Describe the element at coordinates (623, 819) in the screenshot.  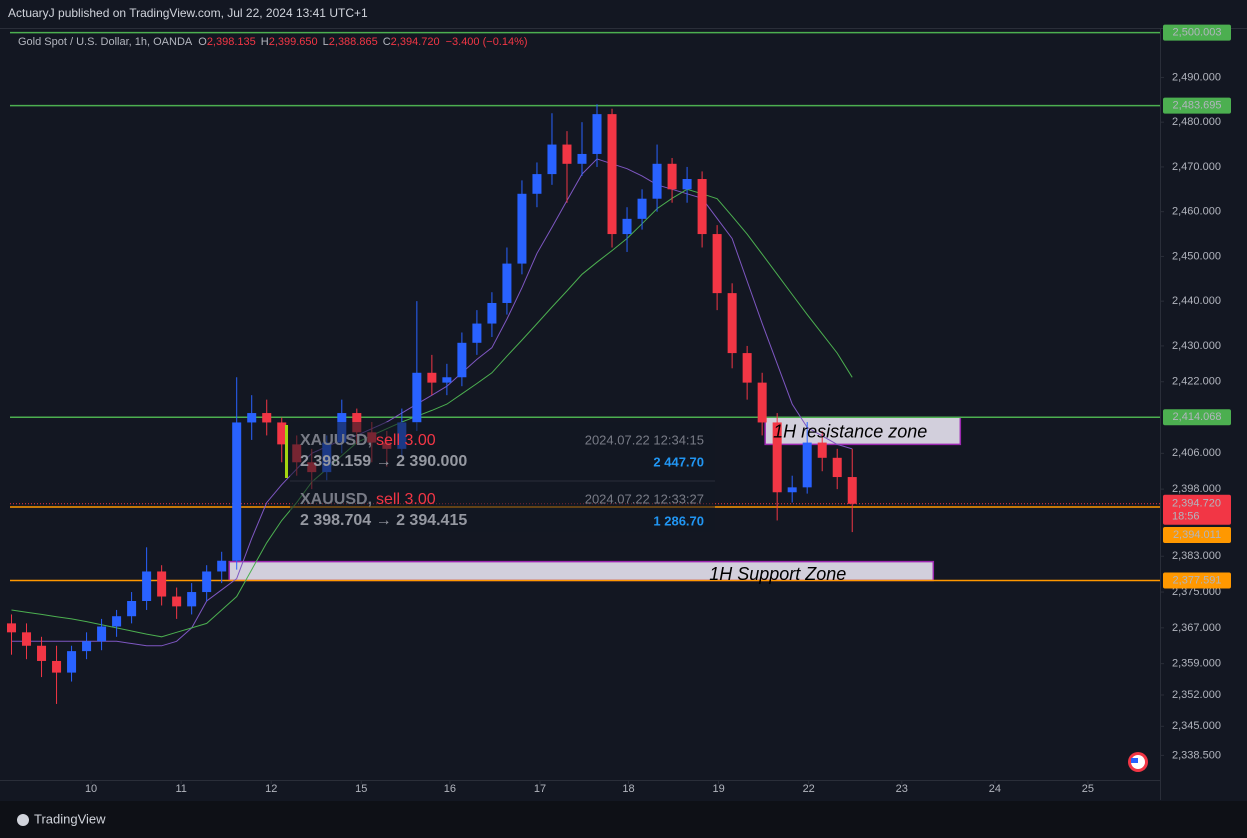
I see `footer-bar` at that location.